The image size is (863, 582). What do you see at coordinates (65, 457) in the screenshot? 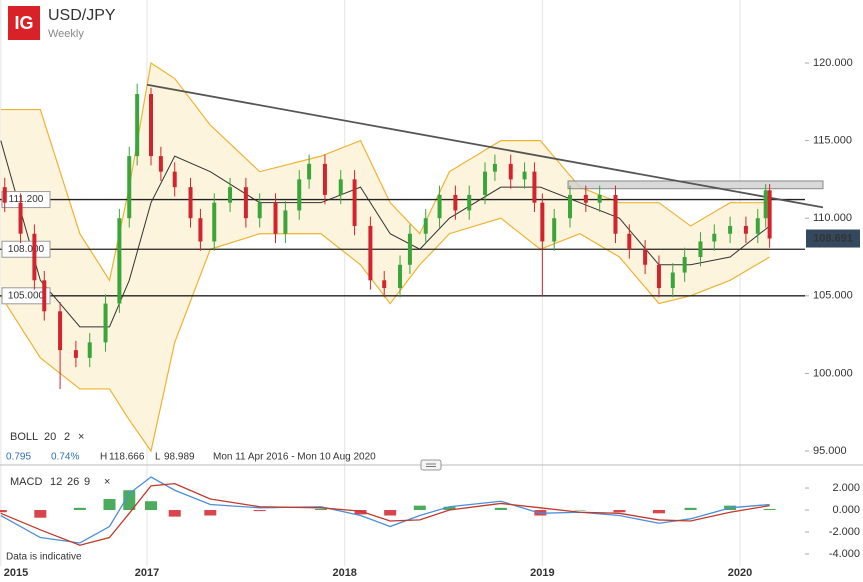
I see `readout: 0.74%` at bounding box center [65, 457].